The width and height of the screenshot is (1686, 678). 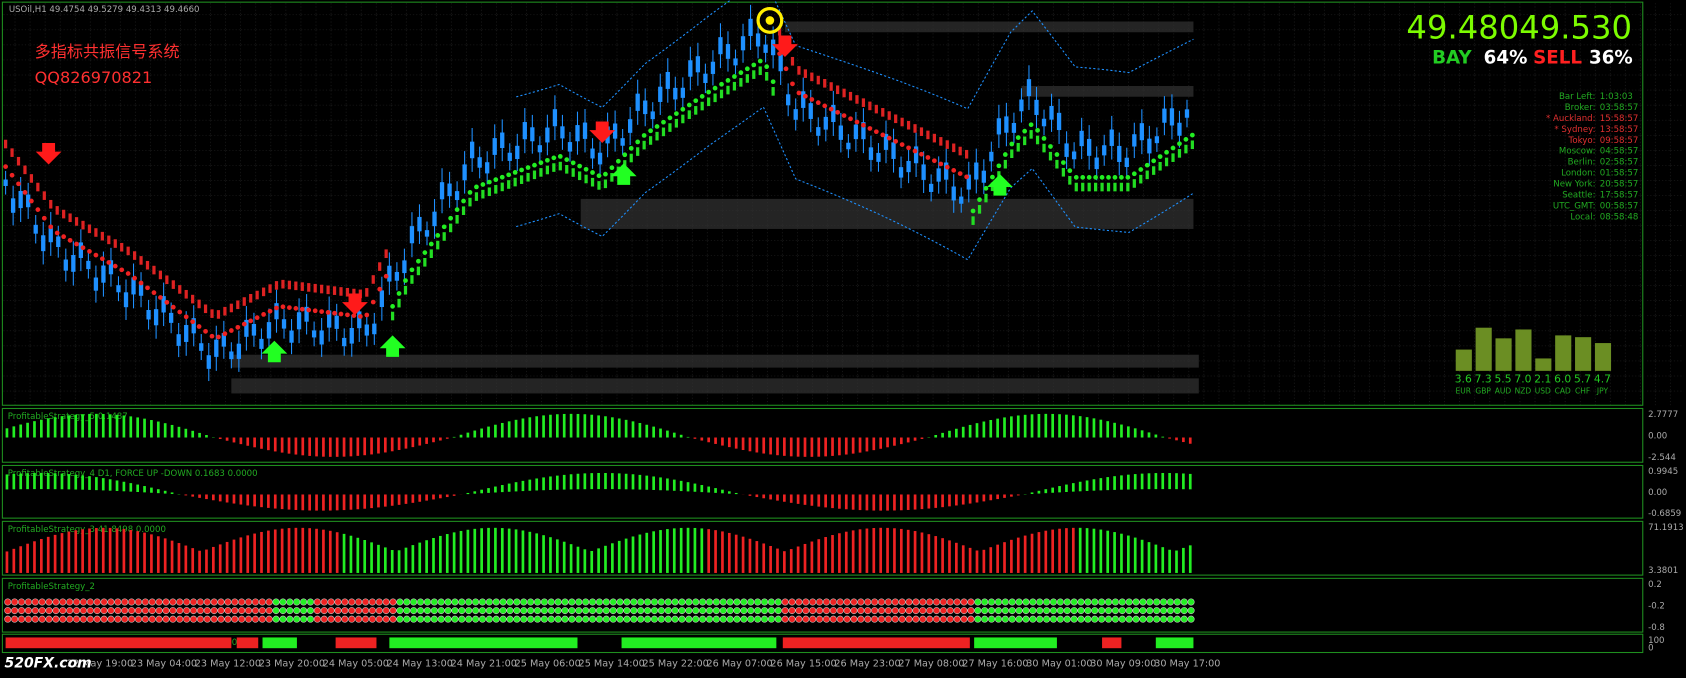 I want to click on indicator-label: ProfitableStrategy_2, so click(x=51, y=587).